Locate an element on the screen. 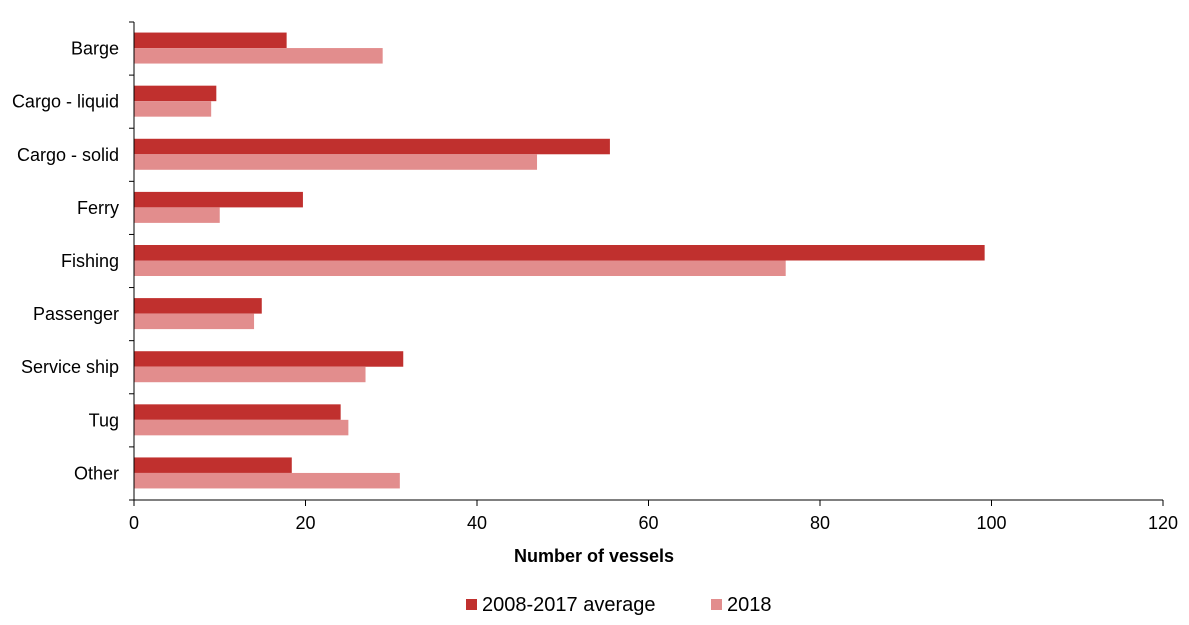  x-axis-title: Number of vessels is located at coordinates (594, 556).